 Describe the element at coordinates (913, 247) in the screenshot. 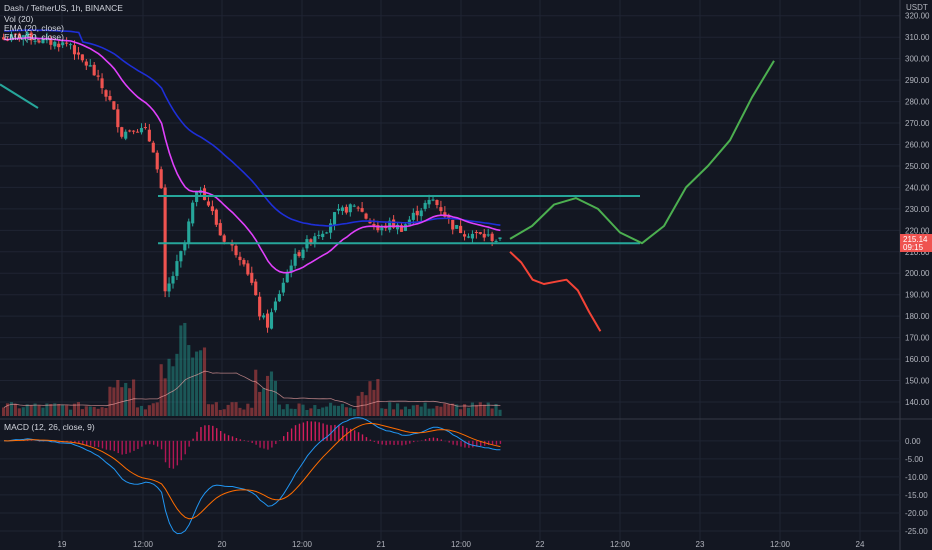

I see `bar-countdown: 09:15` at that location.